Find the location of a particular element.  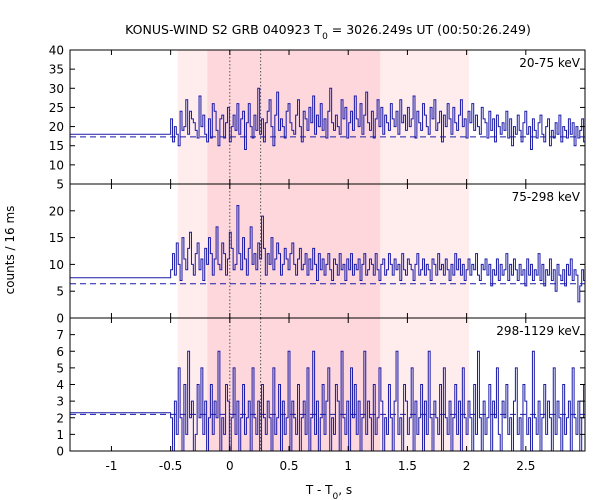

energy-band-label: 20-75 keV is located at coordinates (550, 63).